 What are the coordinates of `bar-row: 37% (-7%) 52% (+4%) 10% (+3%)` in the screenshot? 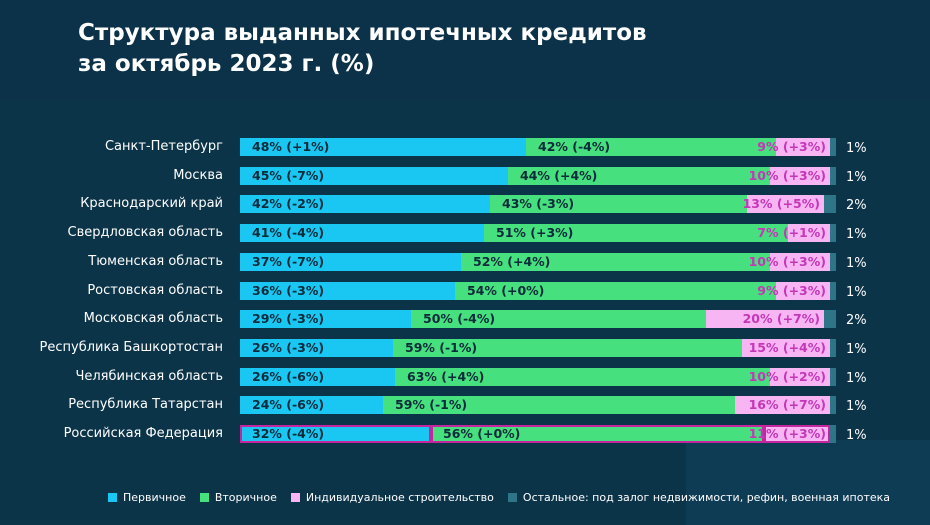 It's located at (538, 262).